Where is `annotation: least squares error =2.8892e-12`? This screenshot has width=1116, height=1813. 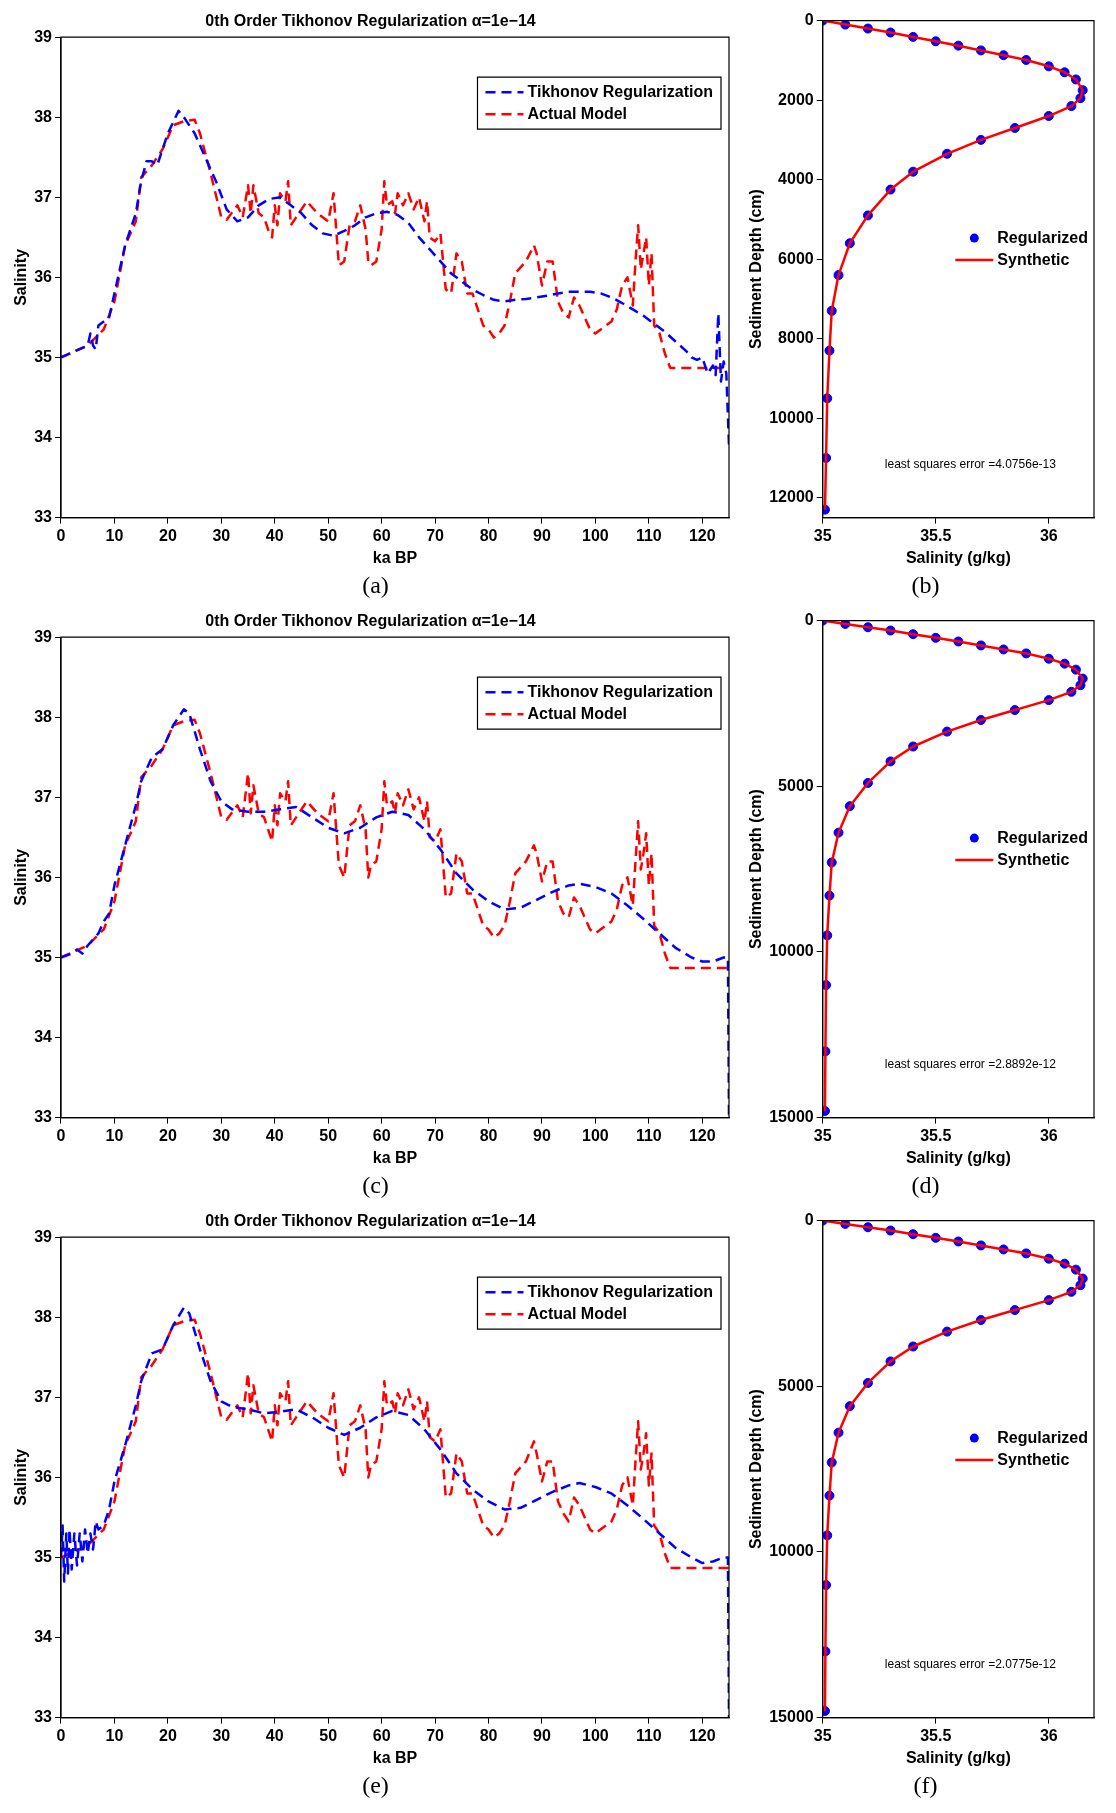 annotation: least squares error =2.8892e-12 is located at coordinates (970, 1063).